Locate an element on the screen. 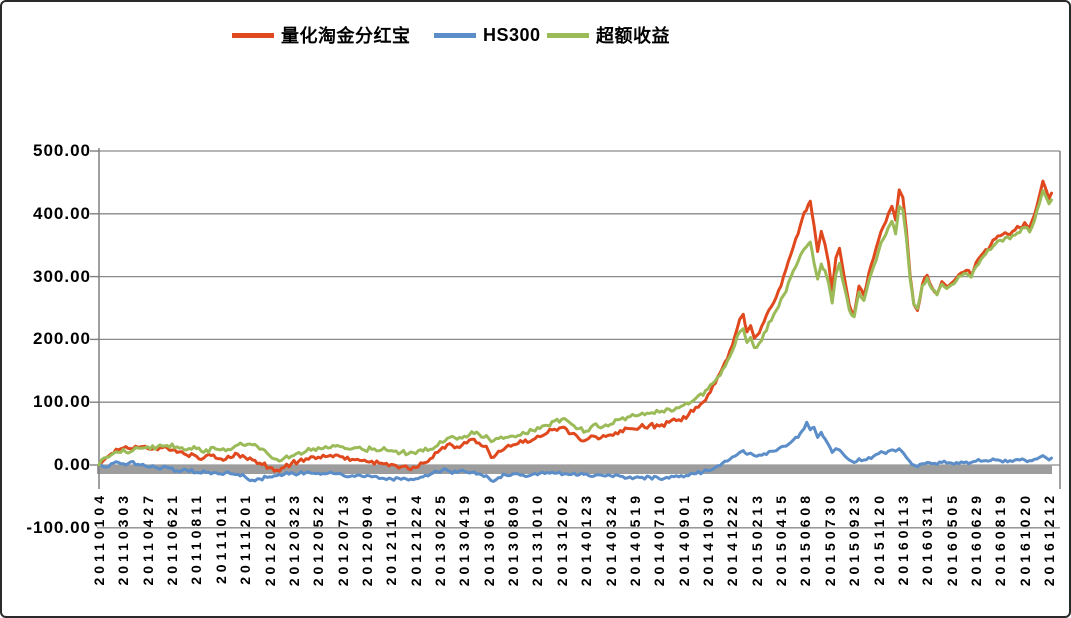  legend-item-excess: 超额收益 is located at coordinates (608, 35).